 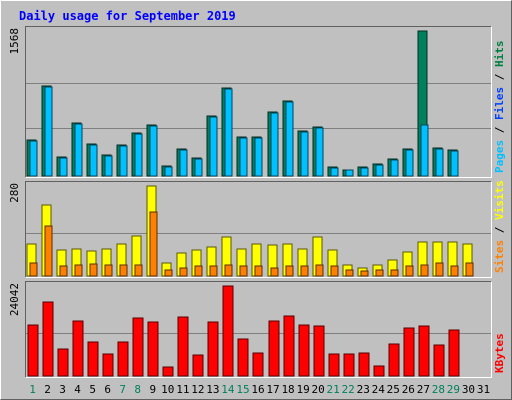 I want to click on x-tick-label: 7, so click(x=122, y=389).